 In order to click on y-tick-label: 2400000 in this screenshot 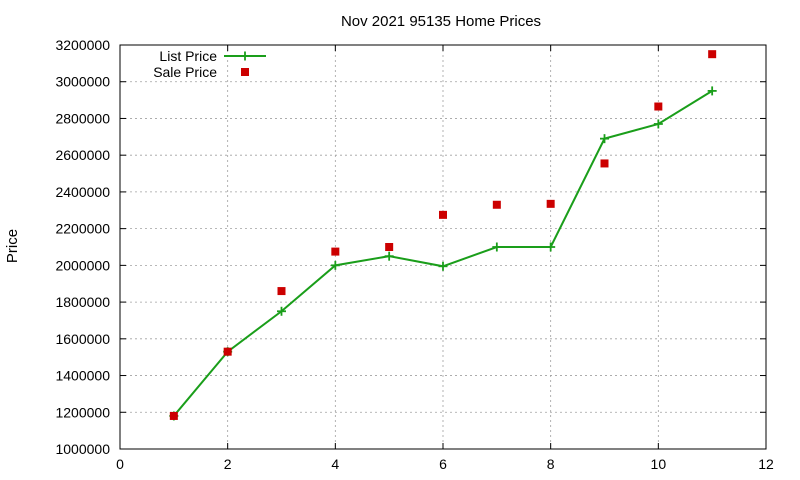, I will do `click(82, 192)`.